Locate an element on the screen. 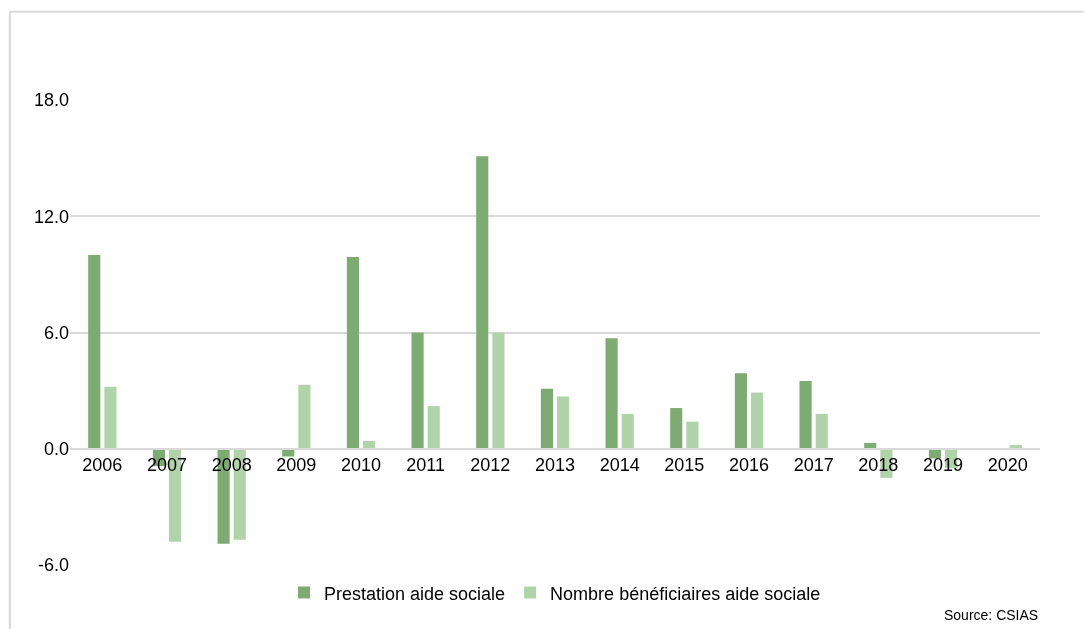  source-note: Source: CSIAS is located at coordinates (991, 615).